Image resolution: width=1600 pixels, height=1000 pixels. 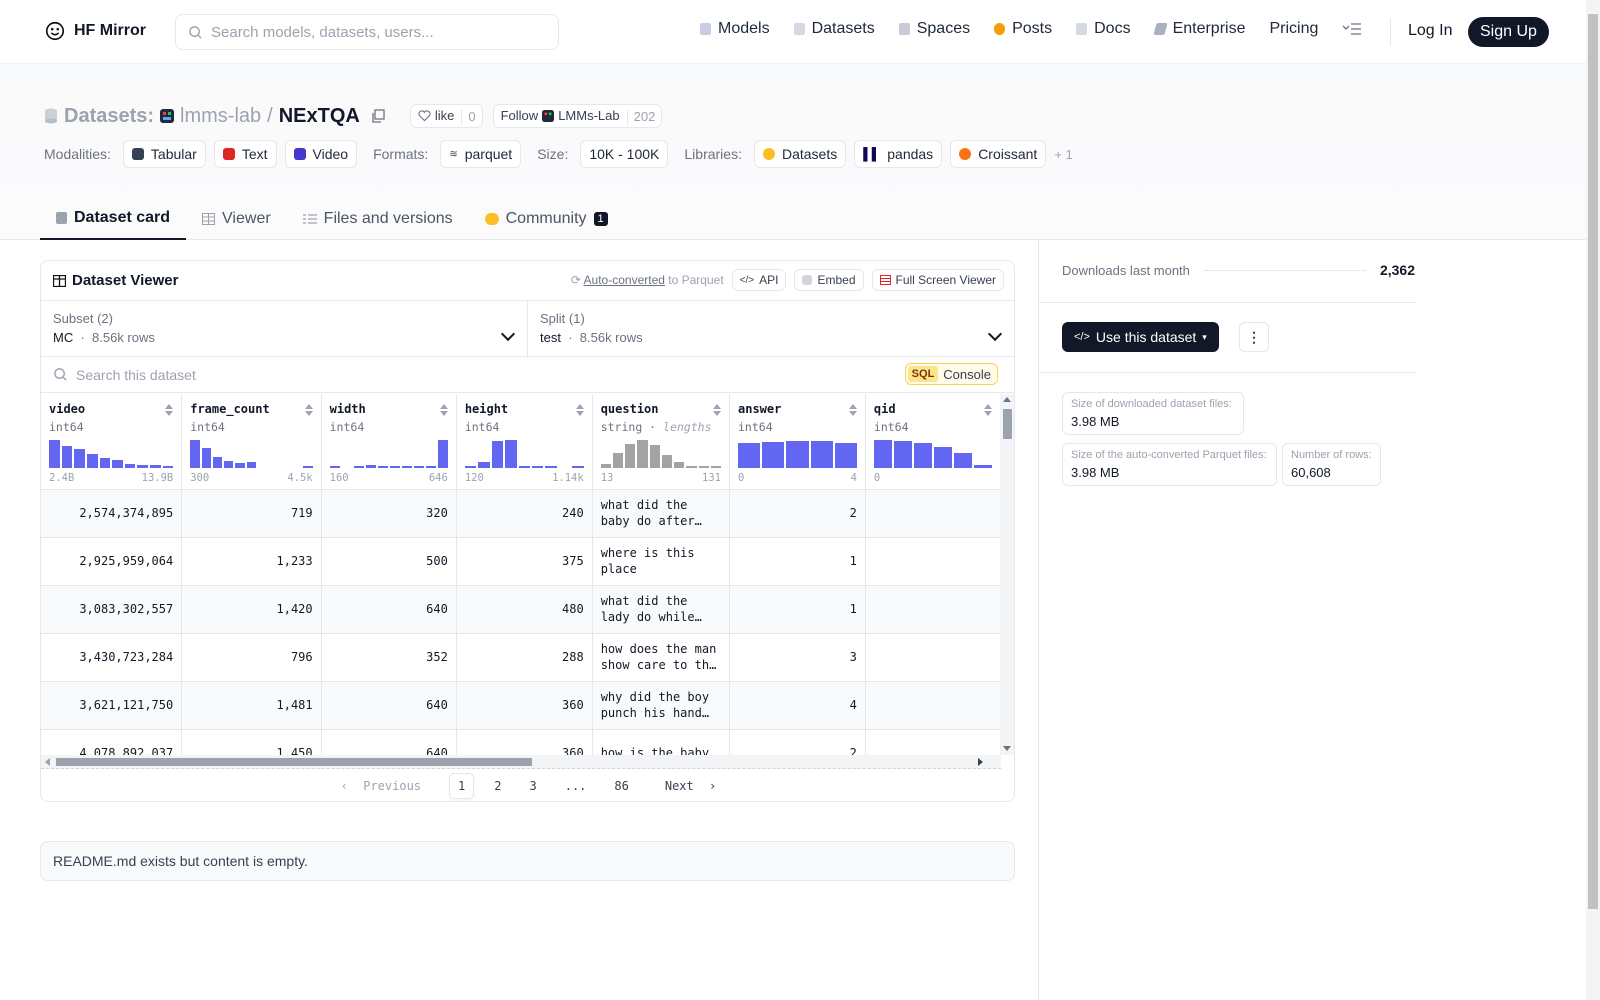 What do you see at coordinates (112, 657) in the screenshot?
I see `cell-video: 3,430,723,284` at bounding box center [112, 657].